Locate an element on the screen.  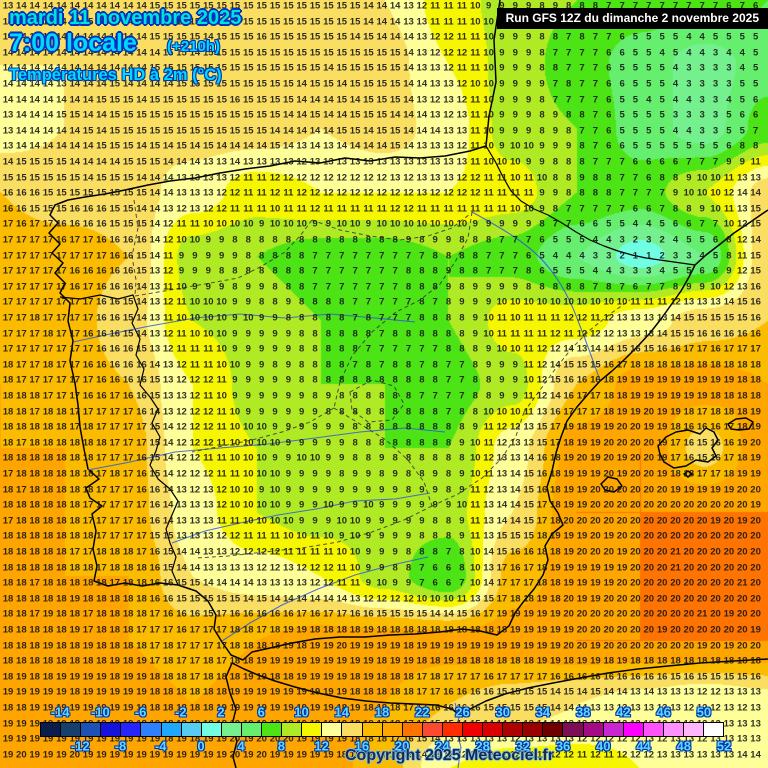
temperature-value: 5 is located at coordinates (675, 53).